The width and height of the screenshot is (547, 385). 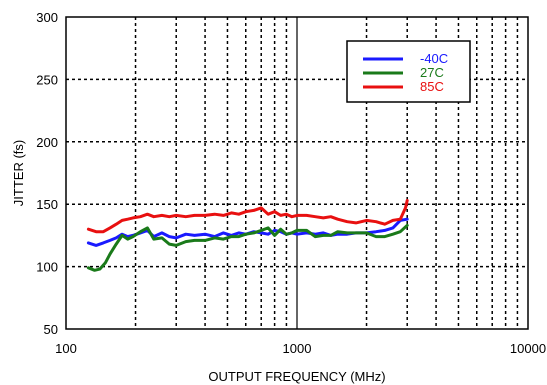 I want to click on y-tick-label: 50, so click(x=51, y=329).